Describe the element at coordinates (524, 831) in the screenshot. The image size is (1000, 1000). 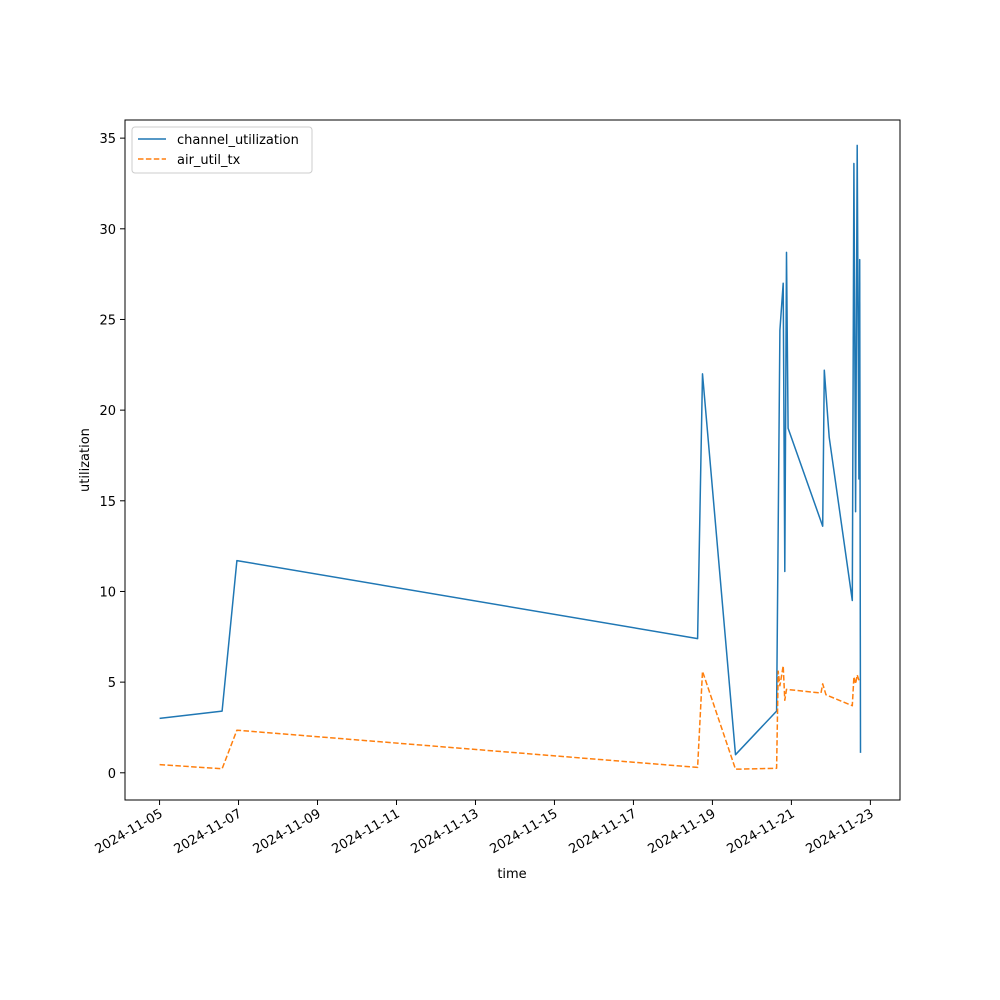
I see `x-tick-label: 2024-11-15` at that location.